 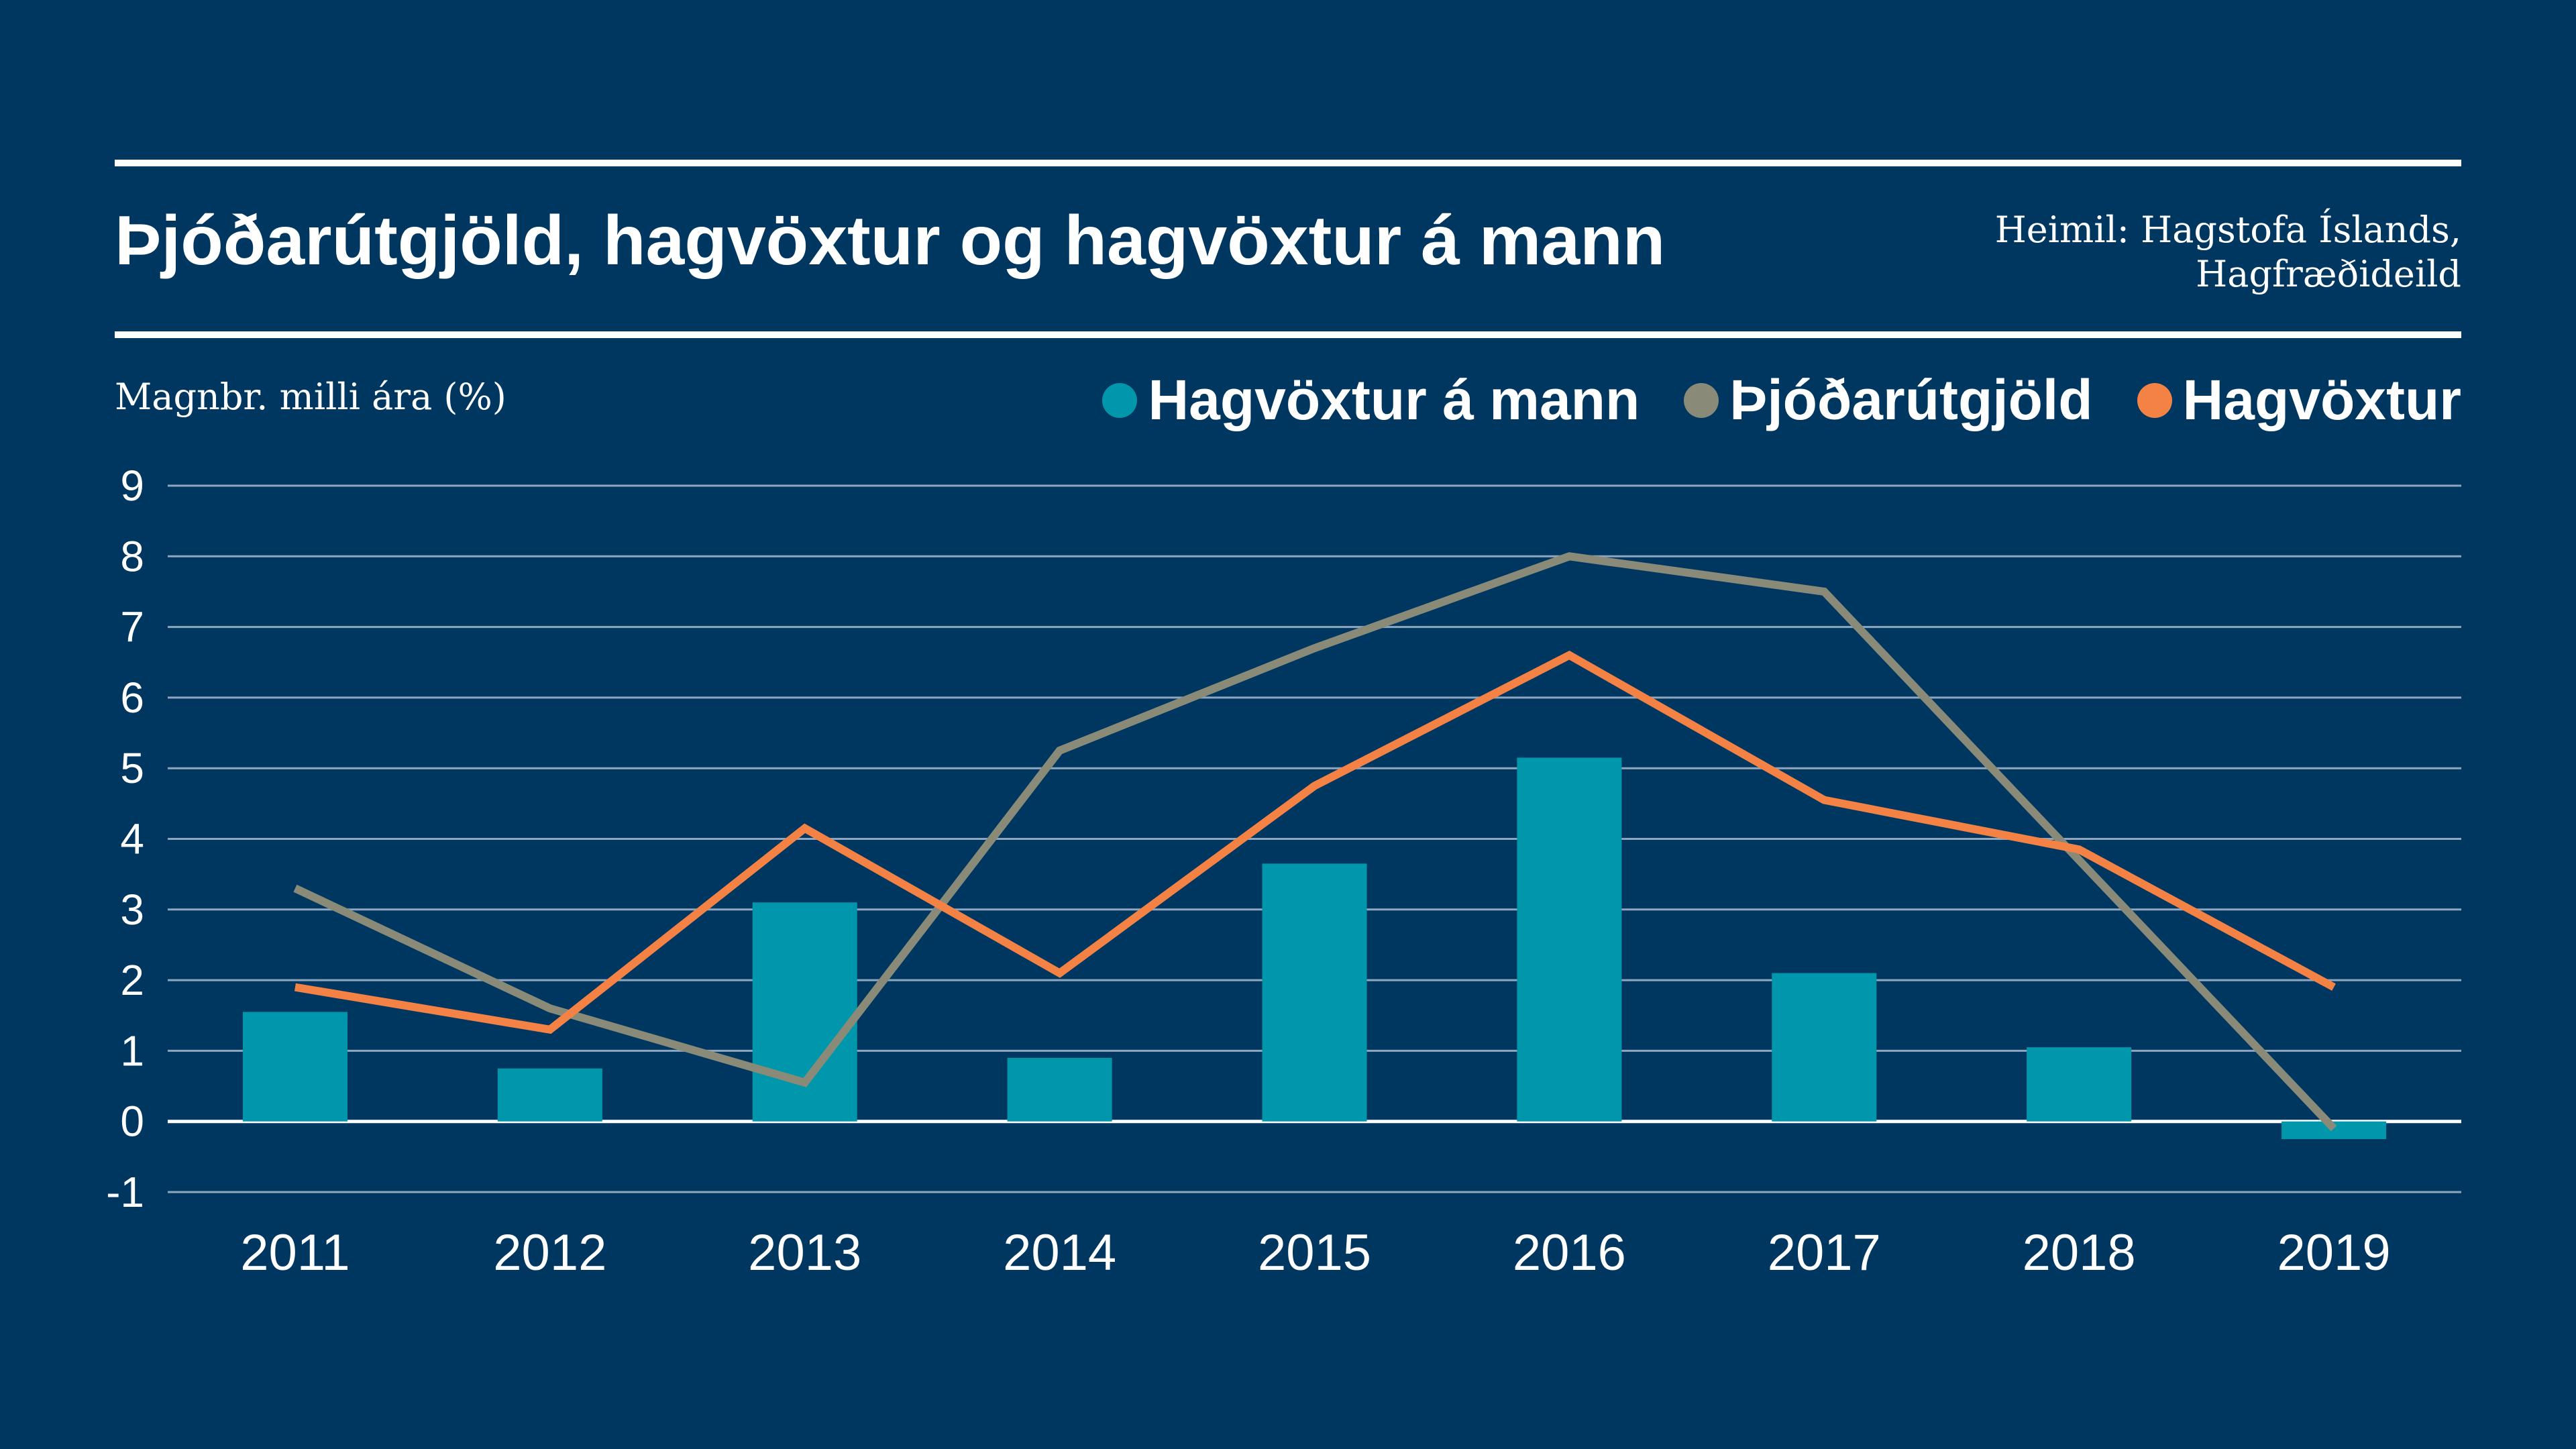 I want to click on y-tick-label: 4, so click(x=132, y=839).